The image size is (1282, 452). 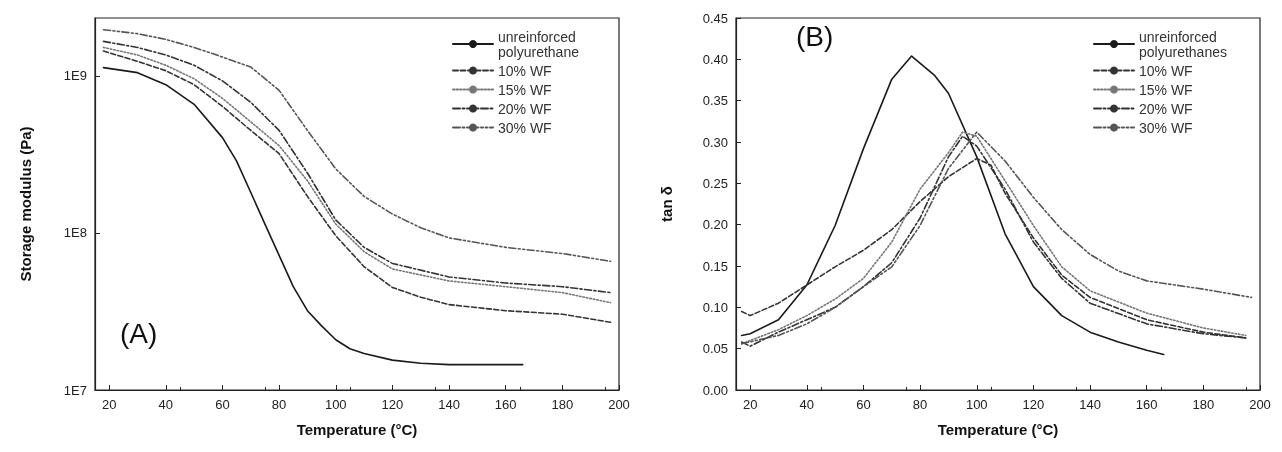 I want to click on y-tick-label: 0.30, so click(x=715, y=142).